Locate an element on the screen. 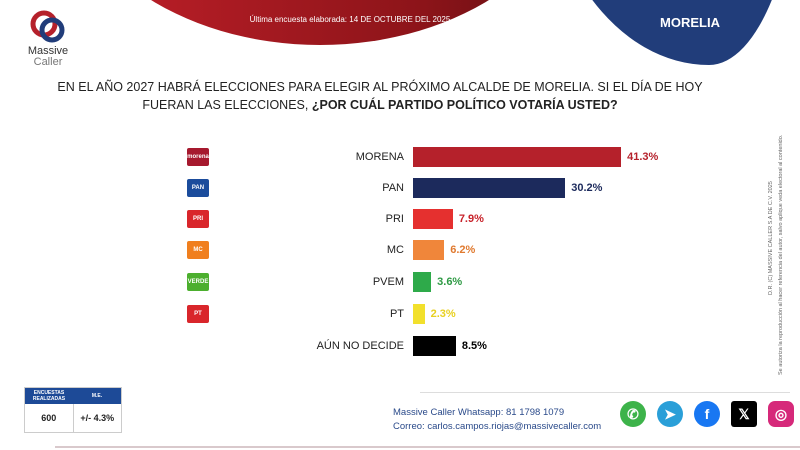 Image resolution: width=800 pixels, height=450 pixels. email-label: Correo: is located at coordinates (410, 426).